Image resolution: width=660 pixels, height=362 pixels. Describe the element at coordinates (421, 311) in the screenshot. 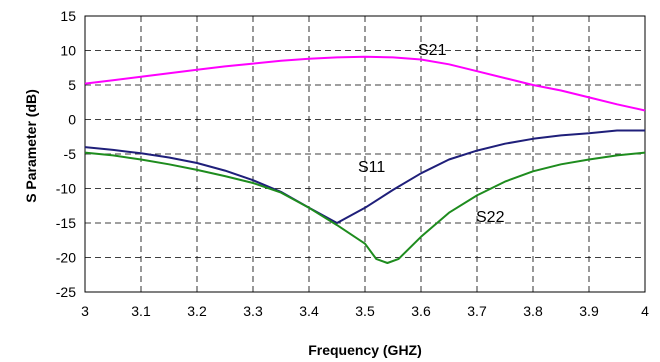

I see `x-tick-label: 3.6` at that location.